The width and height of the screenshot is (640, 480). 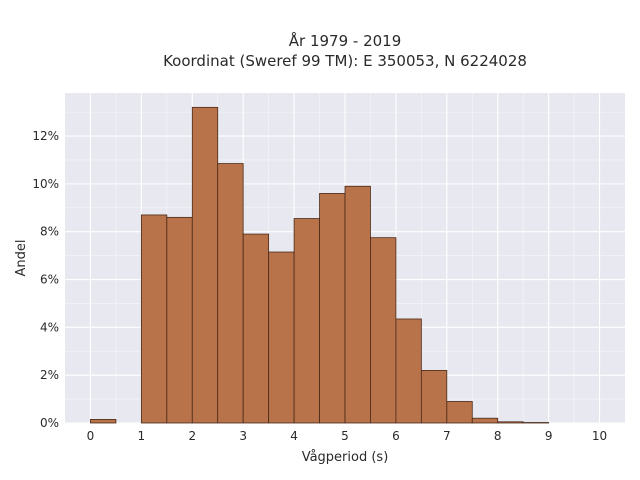 I want to click on chart-title-line1: År 1979 - 2019, so click(x=345, y=40).